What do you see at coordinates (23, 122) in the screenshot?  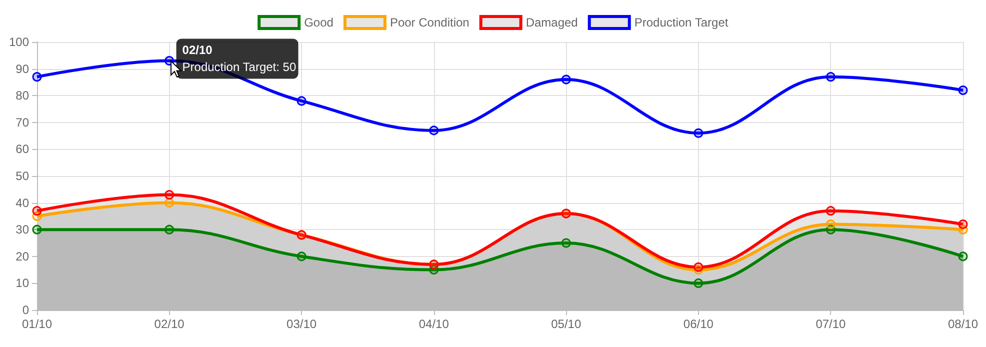 I see `y-tick-label: 70` at bounding box center [23, 122].